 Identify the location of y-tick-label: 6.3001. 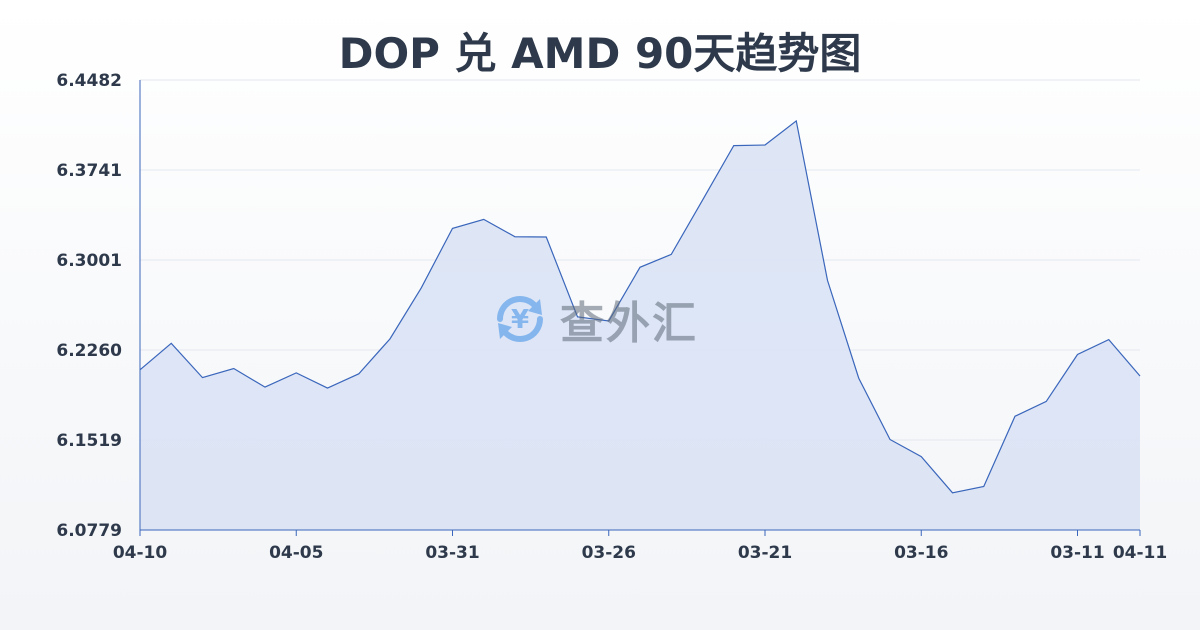
(89, 261).